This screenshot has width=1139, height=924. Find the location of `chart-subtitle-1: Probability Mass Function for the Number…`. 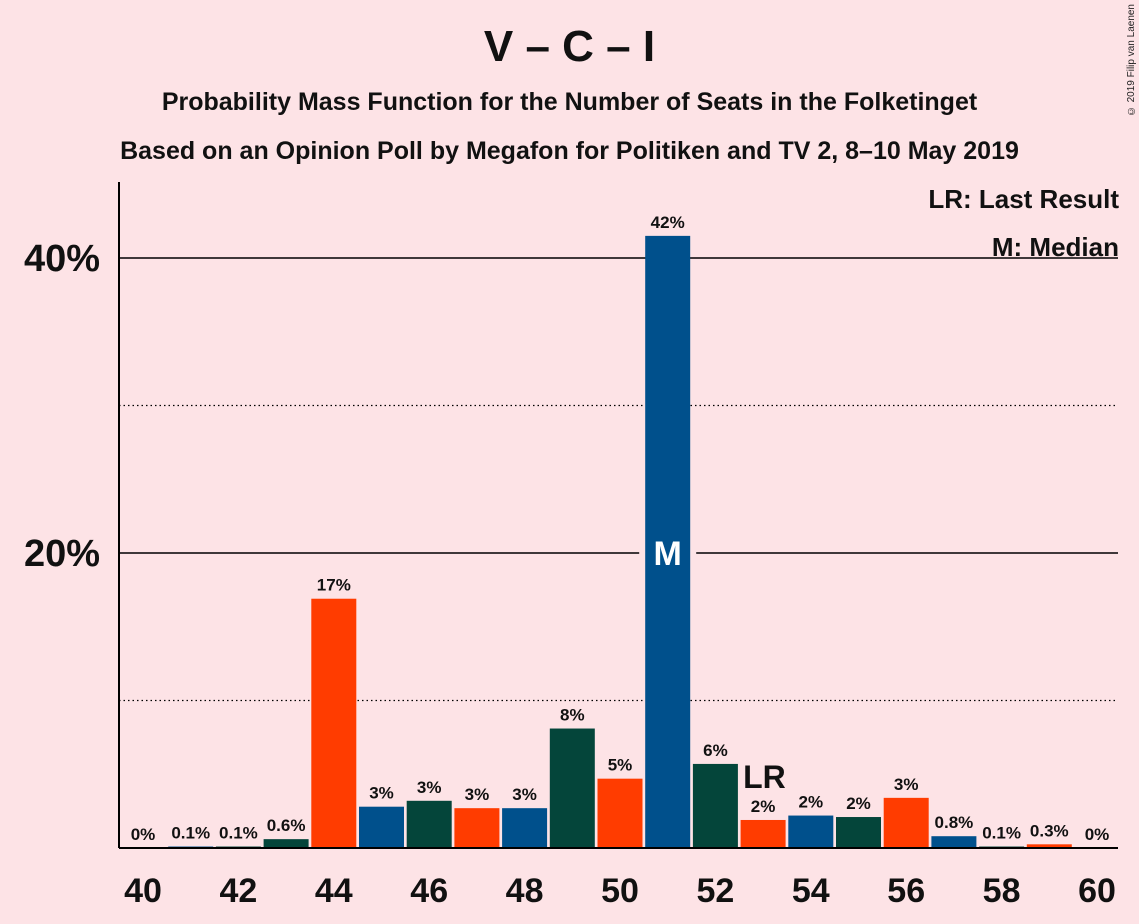

chart-subtitle-1: Probability Mass Function for the Number… is located at coordinates (569, 102).